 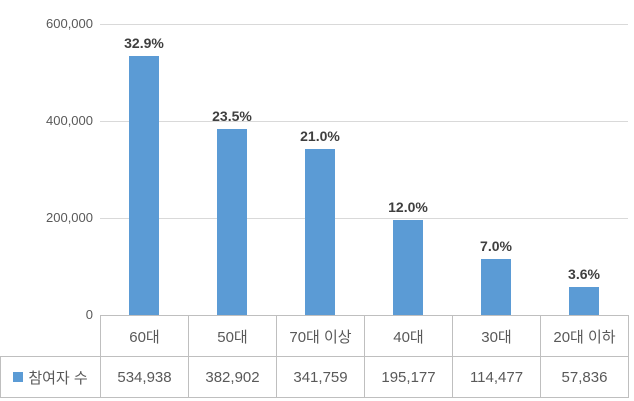 I want to click on value-cell: 341,759, so click(x=320, y=377).